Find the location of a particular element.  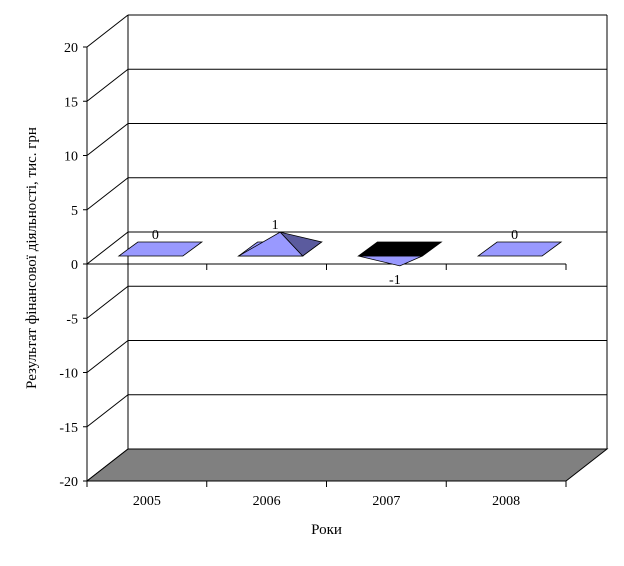

y-tick-label: 0 is located at coordinates (74, 265).